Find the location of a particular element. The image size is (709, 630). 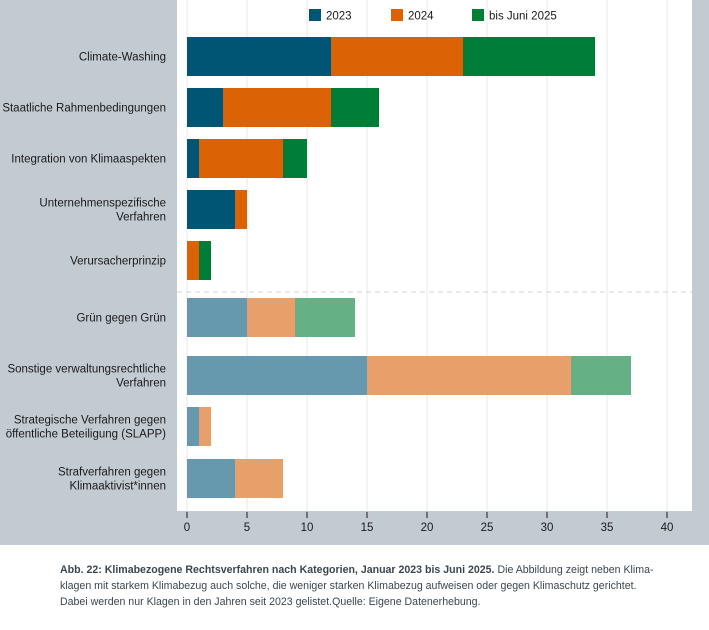

category-label: Sonstige verwaltungsrechtliche Verfahren is located at coordinates (86, 377).